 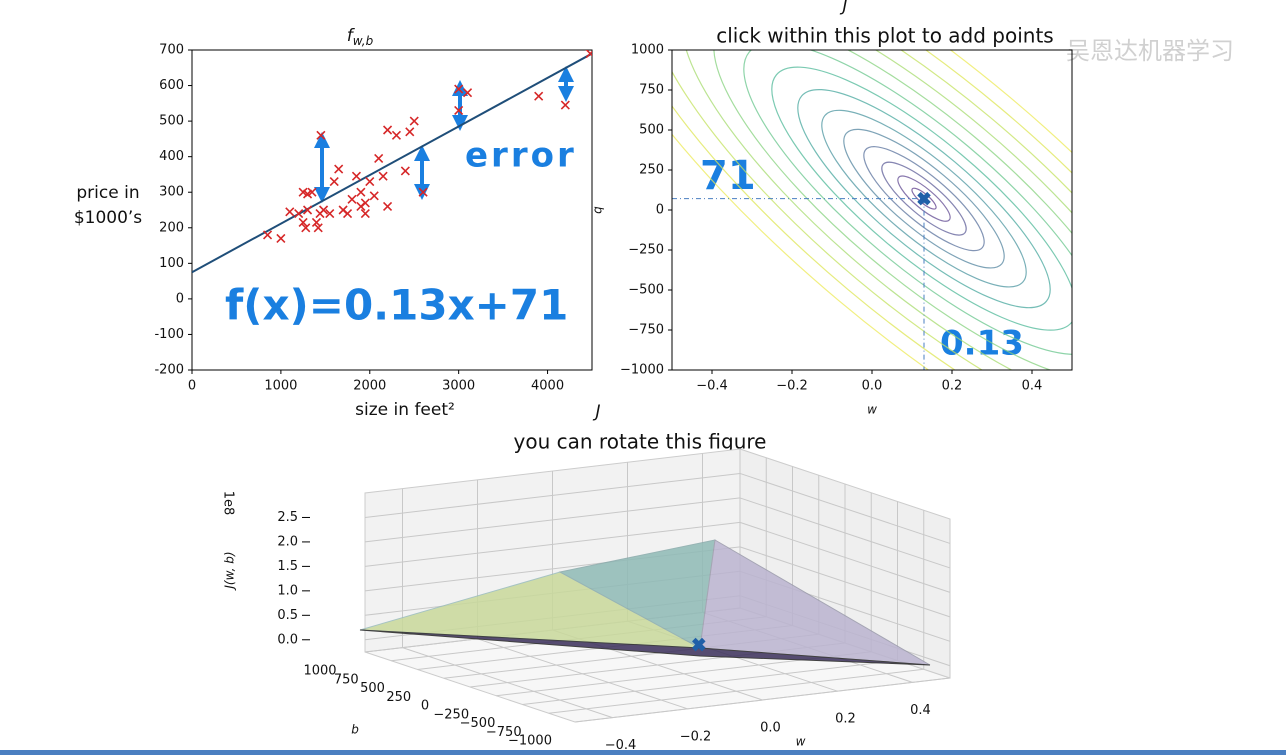 I want to click on title-main: f, so click(x=351, y=36).